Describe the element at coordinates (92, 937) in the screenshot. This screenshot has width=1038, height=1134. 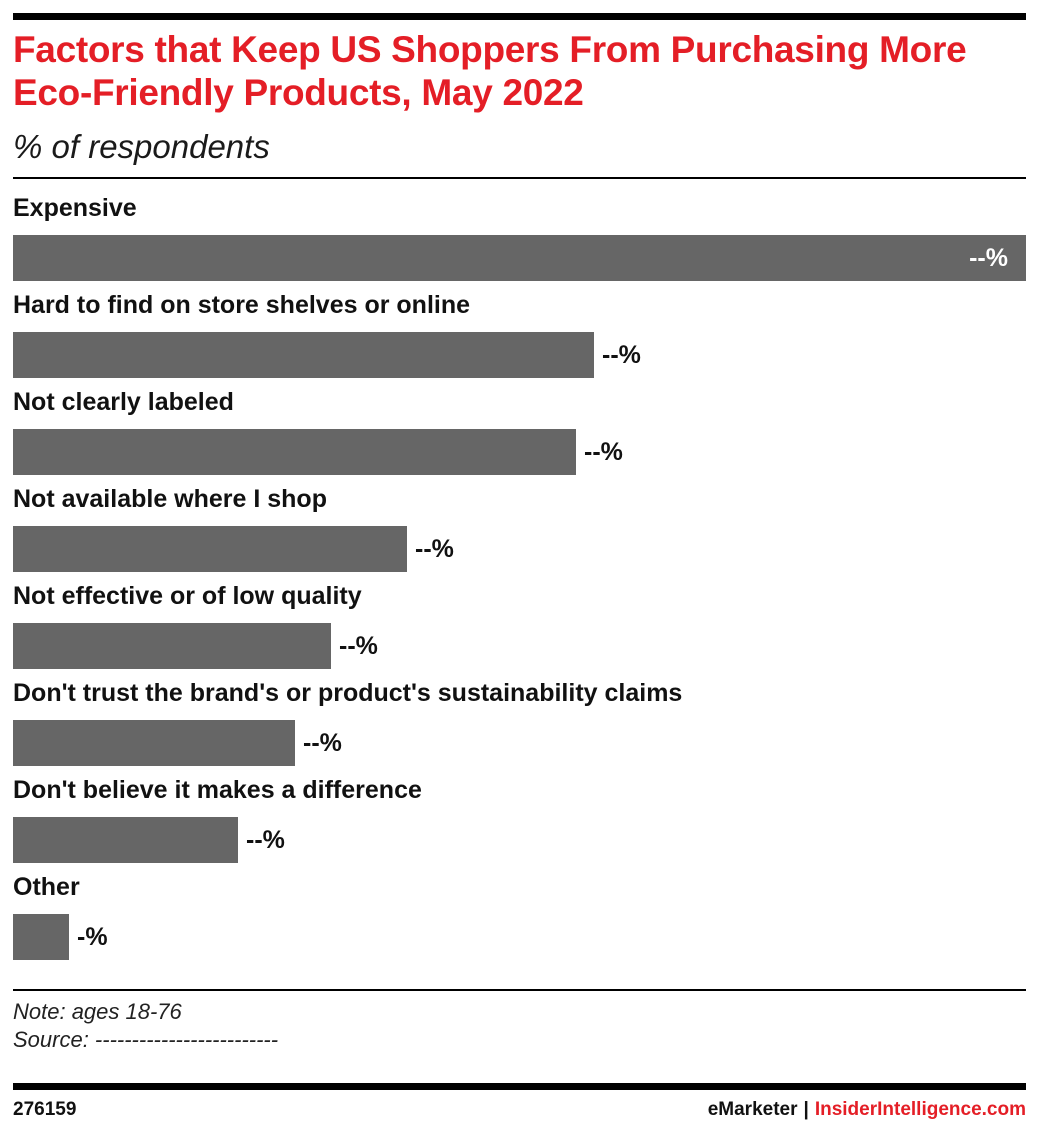
I see `value-label: -%` at that location.